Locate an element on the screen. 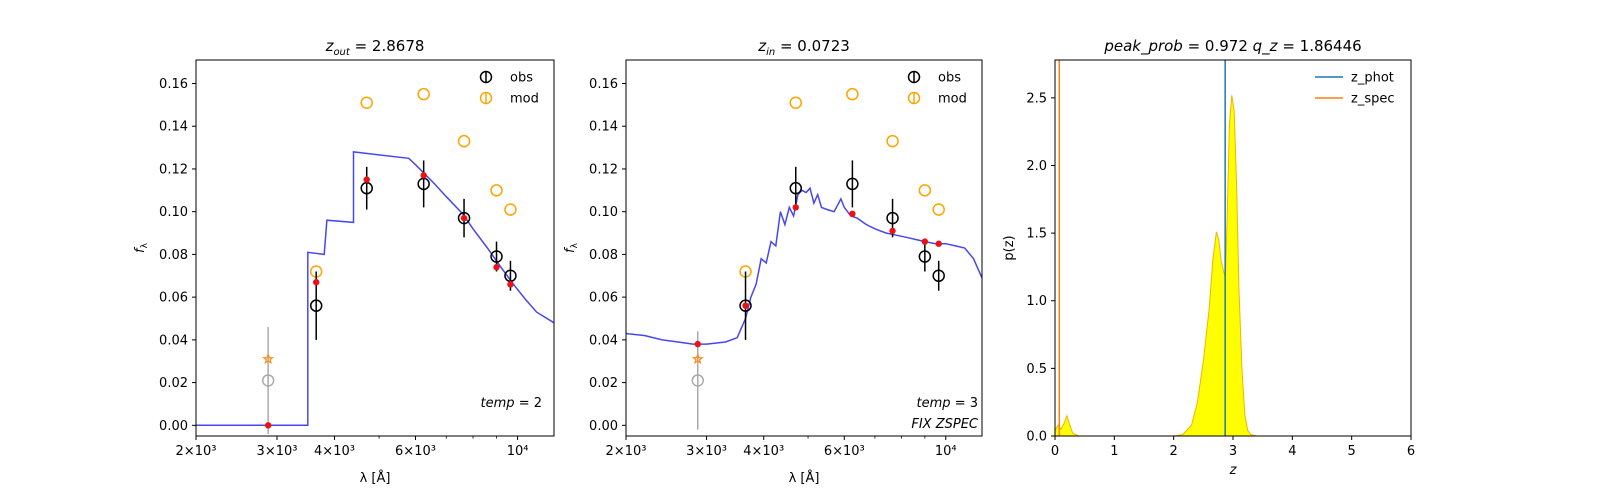 This screenshot has height=500, width=1600. y-tick-label: 1.5 is located at coordinates (1036, 234).